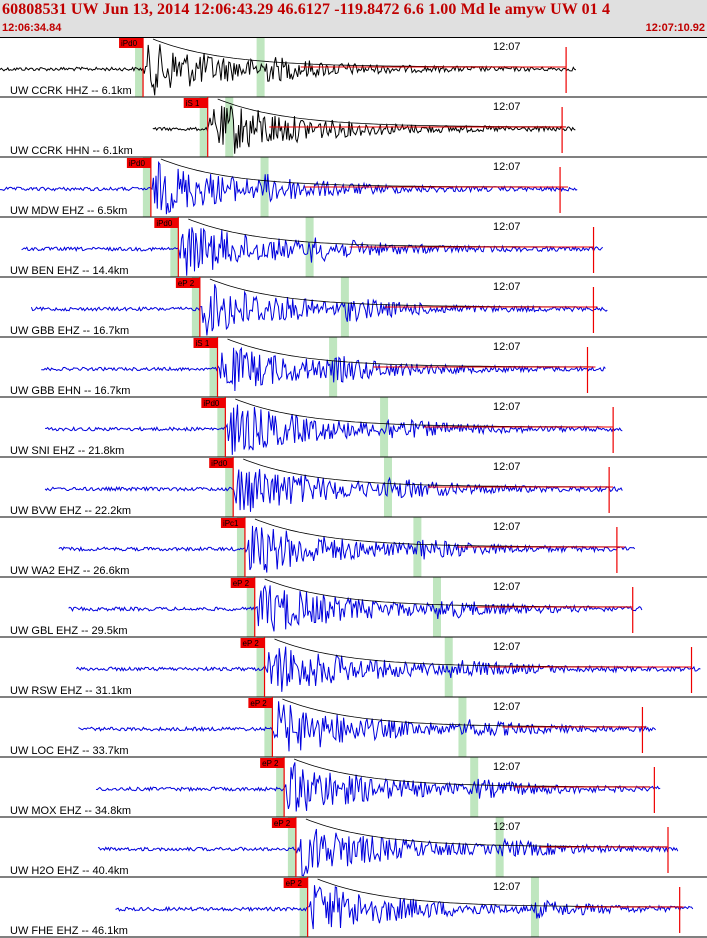 The image size is (707, 938). I want to click on station-label: UW BEN EHZ -- 14.4km, so click(69, 271).